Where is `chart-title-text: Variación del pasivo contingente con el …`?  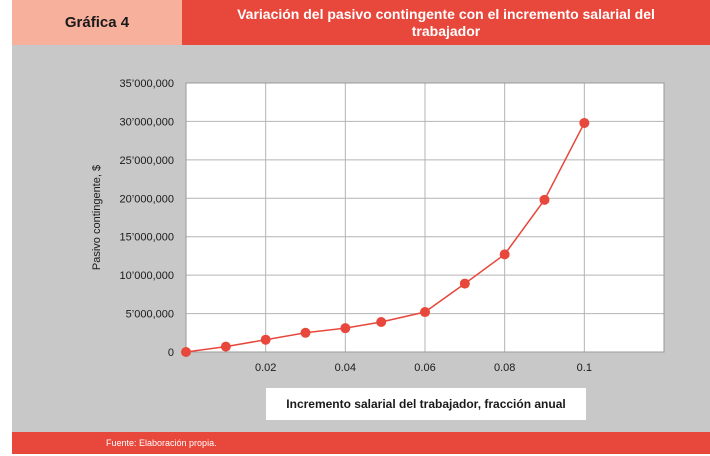 chart-title-text: Variación del pasivo contingente con el … is located at coordinates (446, 22).